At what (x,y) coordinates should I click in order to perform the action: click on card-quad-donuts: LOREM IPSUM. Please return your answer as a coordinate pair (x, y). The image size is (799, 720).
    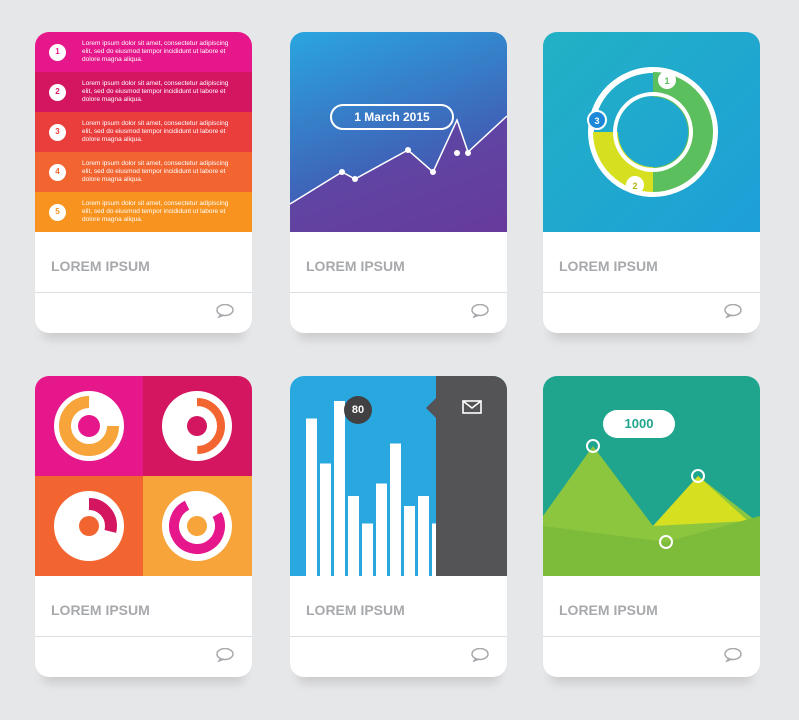
    Looking at the image, I should click on (143, 526).